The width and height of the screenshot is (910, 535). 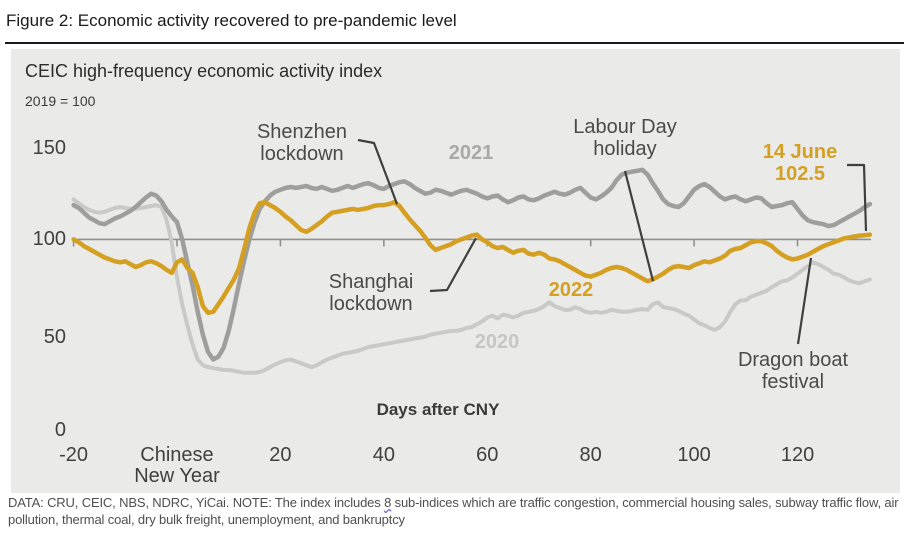 I want to click on annotation-shenzhen: Shenzhen lockdown, so click(x=302, y=143).